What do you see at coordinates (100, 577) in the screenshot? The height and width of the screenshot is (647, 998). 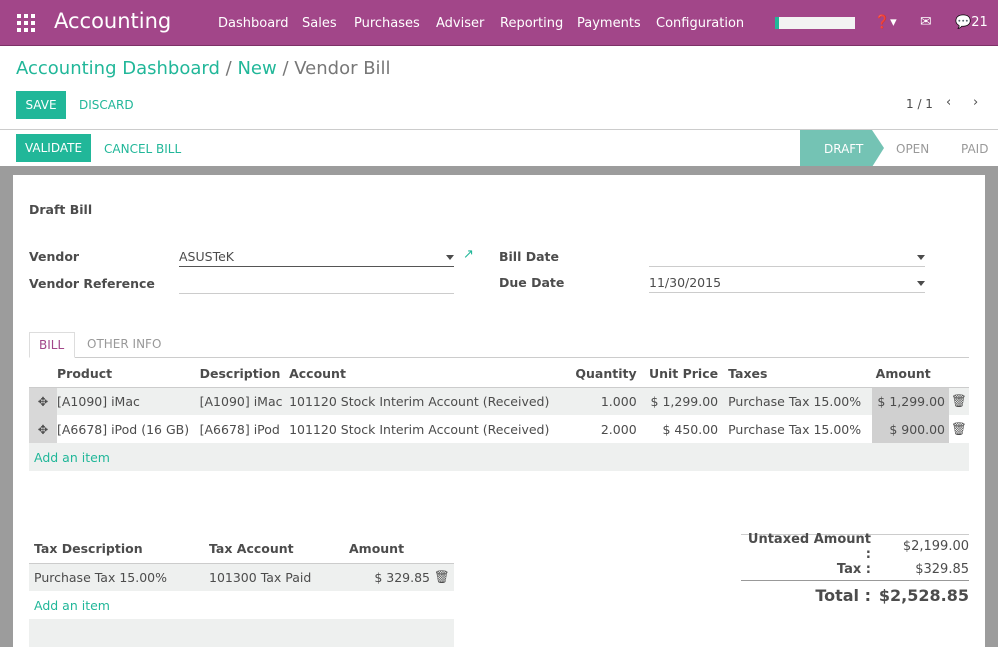 I see `cell-tax-description: Purchase Tax 15.00%` at bounding box center [100, 577].